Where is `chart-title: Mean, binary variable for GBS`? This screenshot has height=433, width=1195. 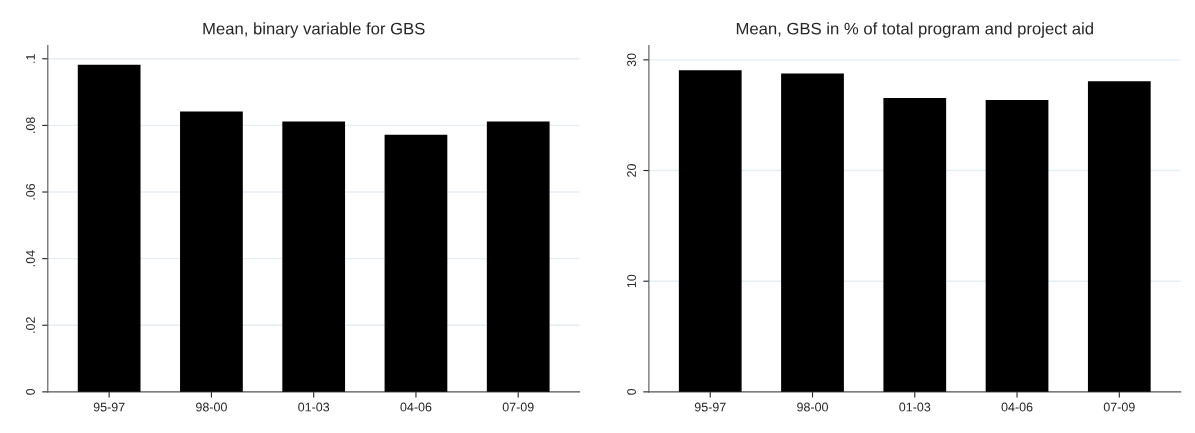 chart-title: Mean, binary variable for GBS is located at coordinates (314, 30).